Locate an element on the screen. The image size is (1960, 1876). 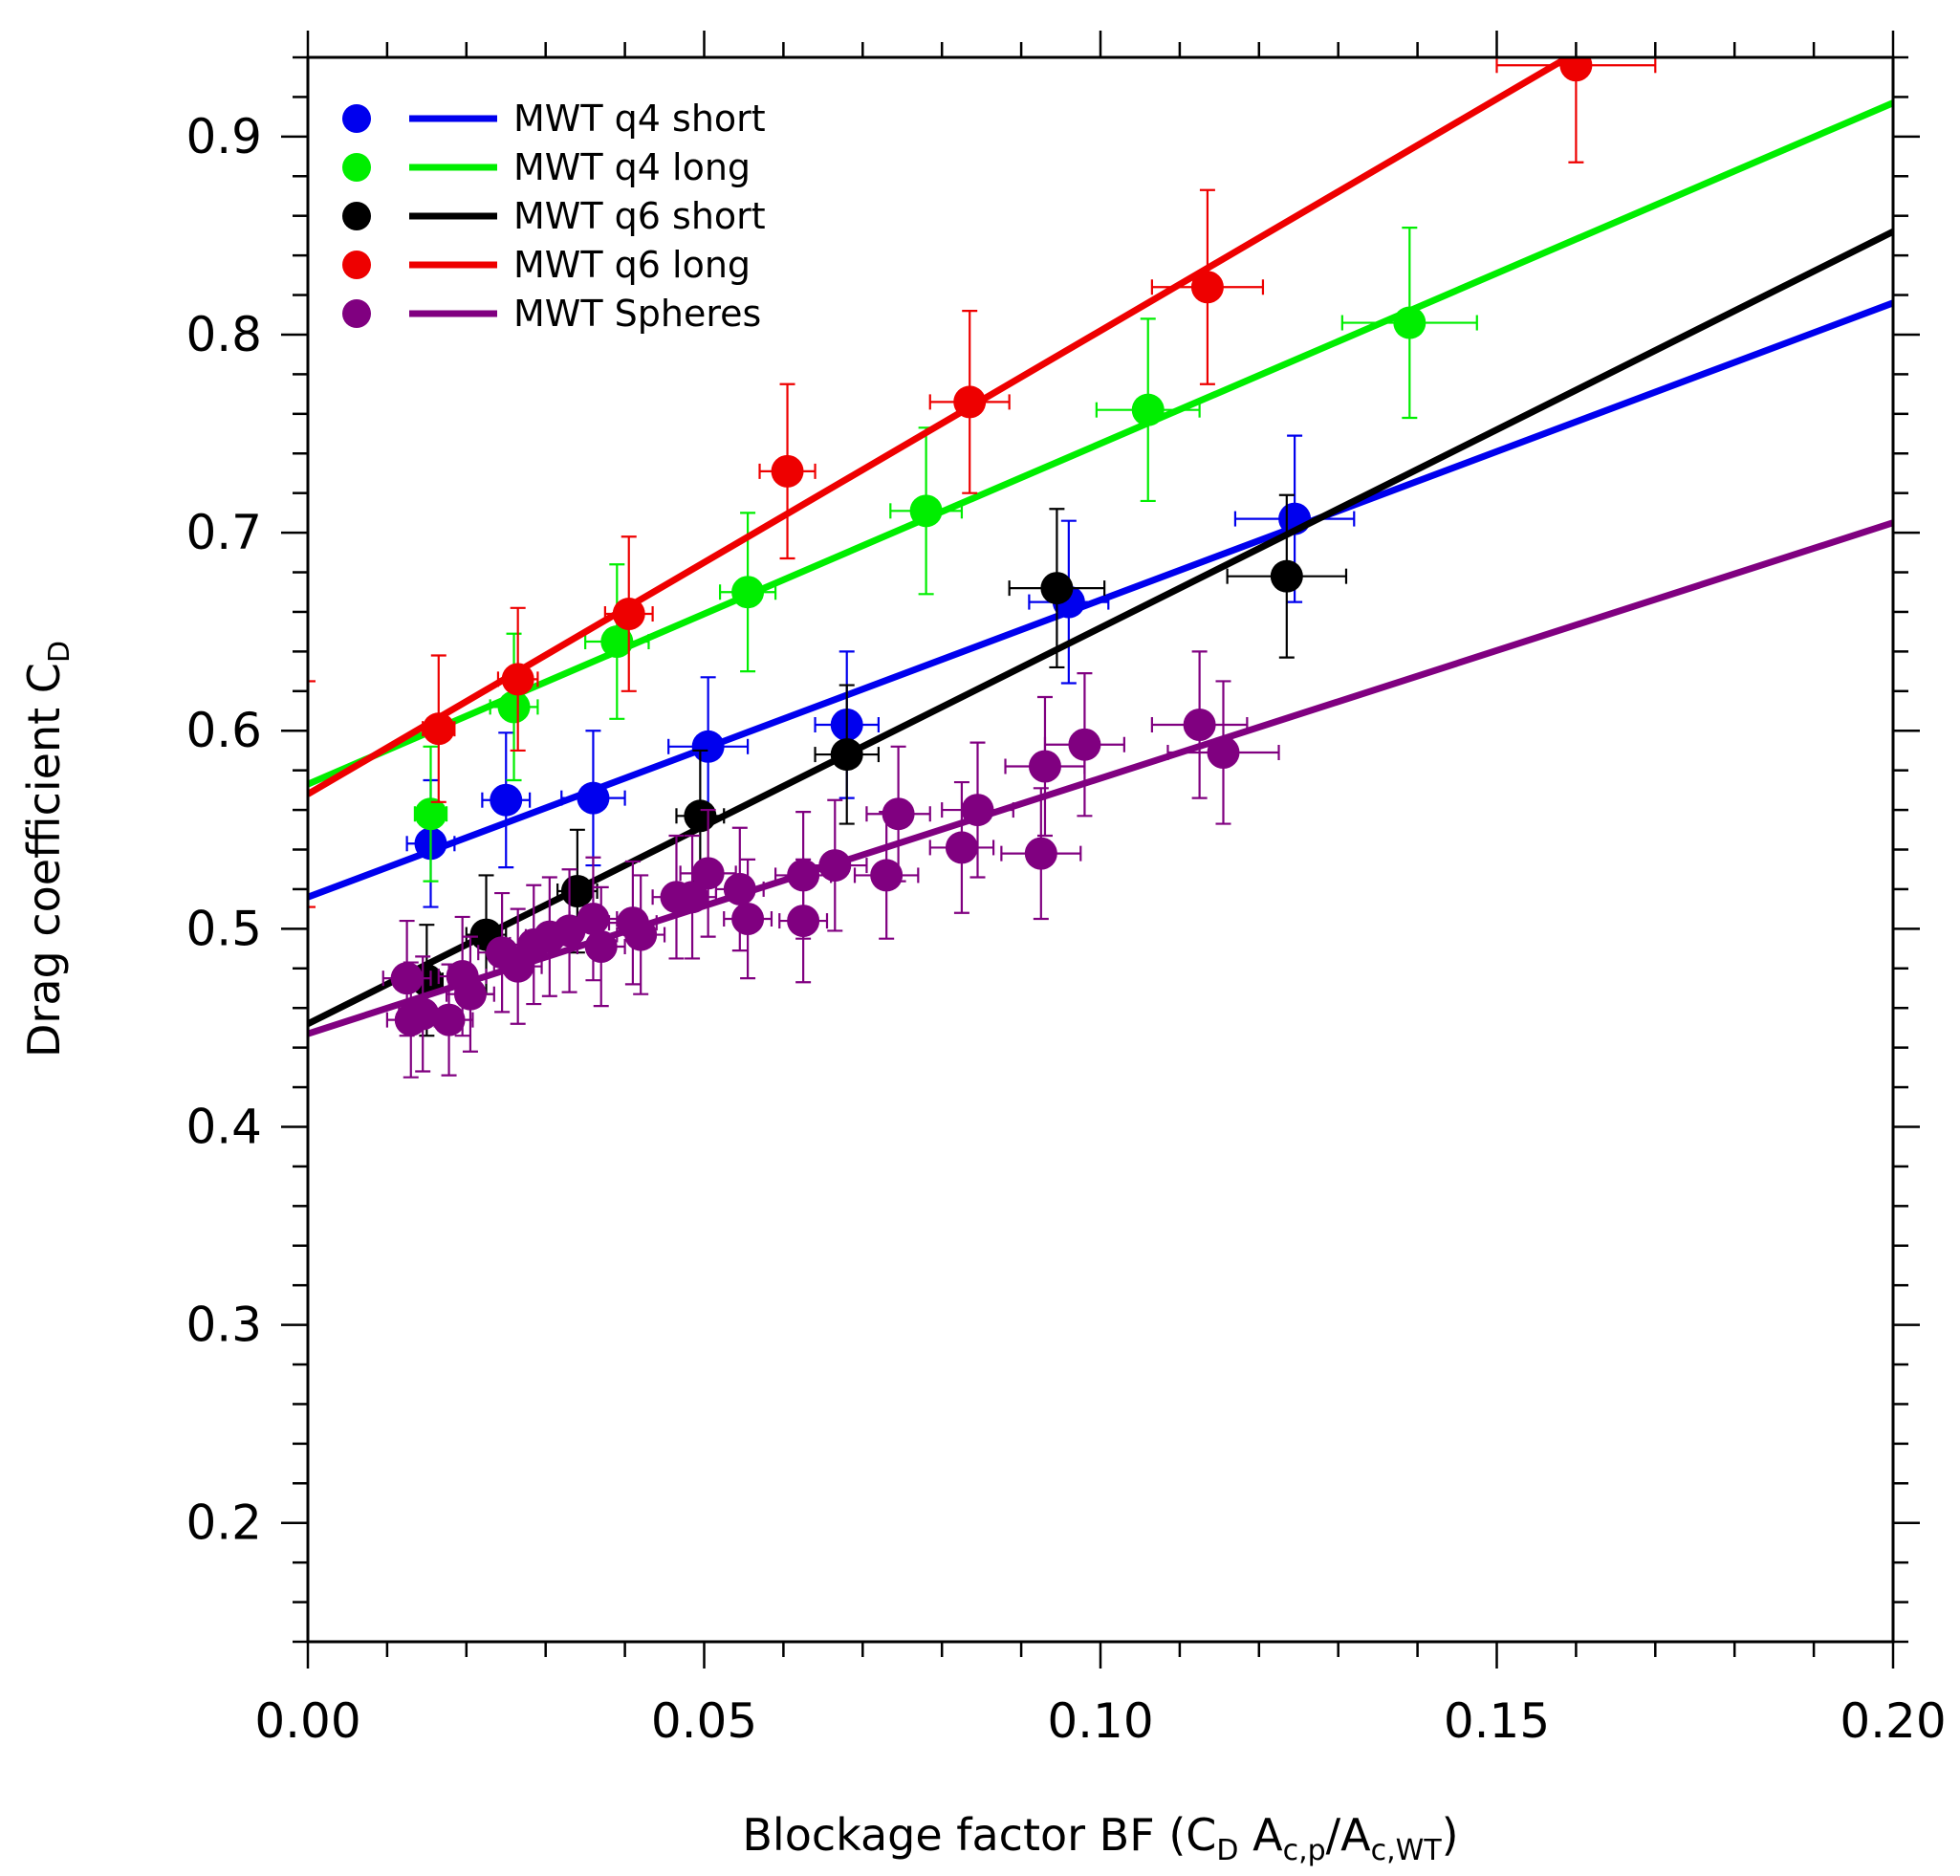
x-axis-title-mid: A is located at coordinates (1261, 1835).